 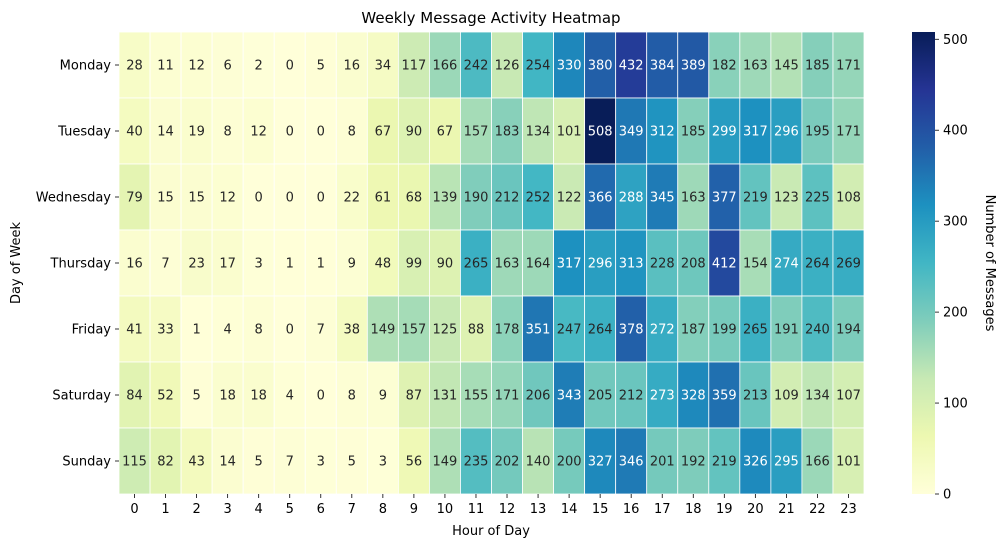 What do you see at coordinates (352, 198) in the screenshot?
I see `cell-value-label: 22` at bounding box center [352, 198].